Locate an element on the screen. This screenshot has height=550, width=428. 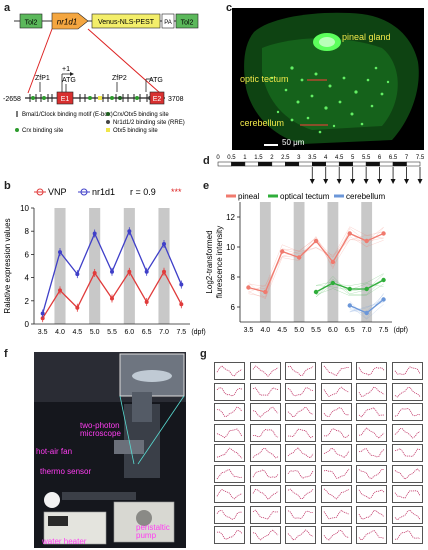
y-axis-label-1: Log2-transformed is located at coordinates (209, 261).